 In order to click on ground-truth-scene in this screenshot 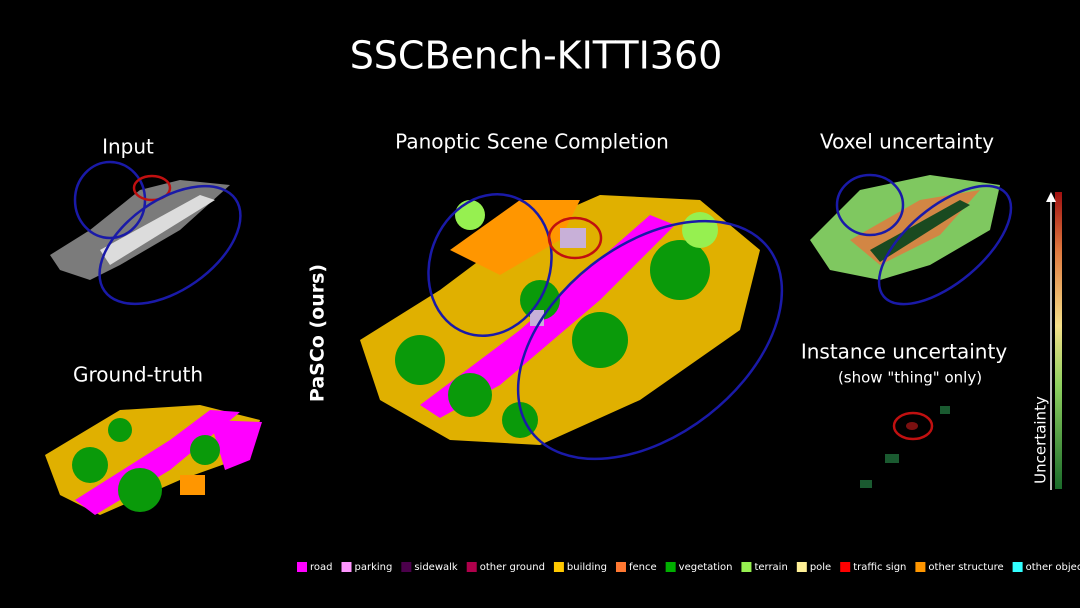, I will do `click(153, 460)`.